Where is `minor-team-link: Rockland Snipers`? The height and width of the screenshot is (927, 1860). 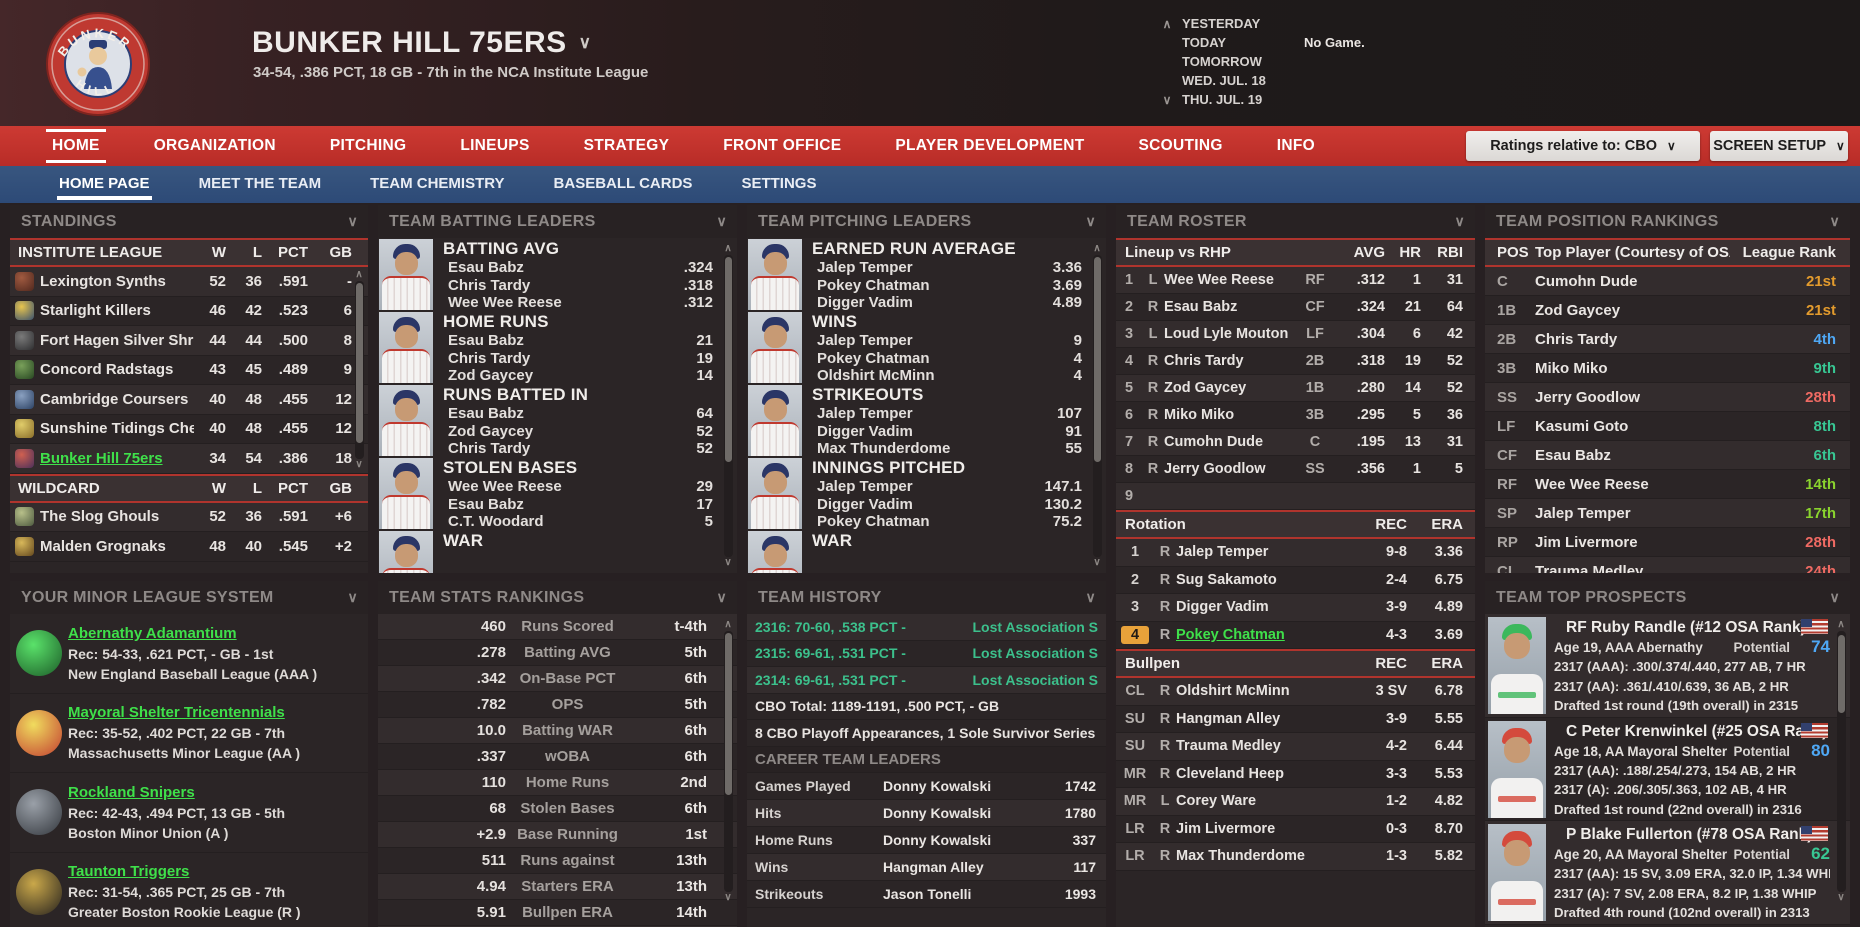 minor-team-link: Rockland Snipers is located at coordinates (131, 792).